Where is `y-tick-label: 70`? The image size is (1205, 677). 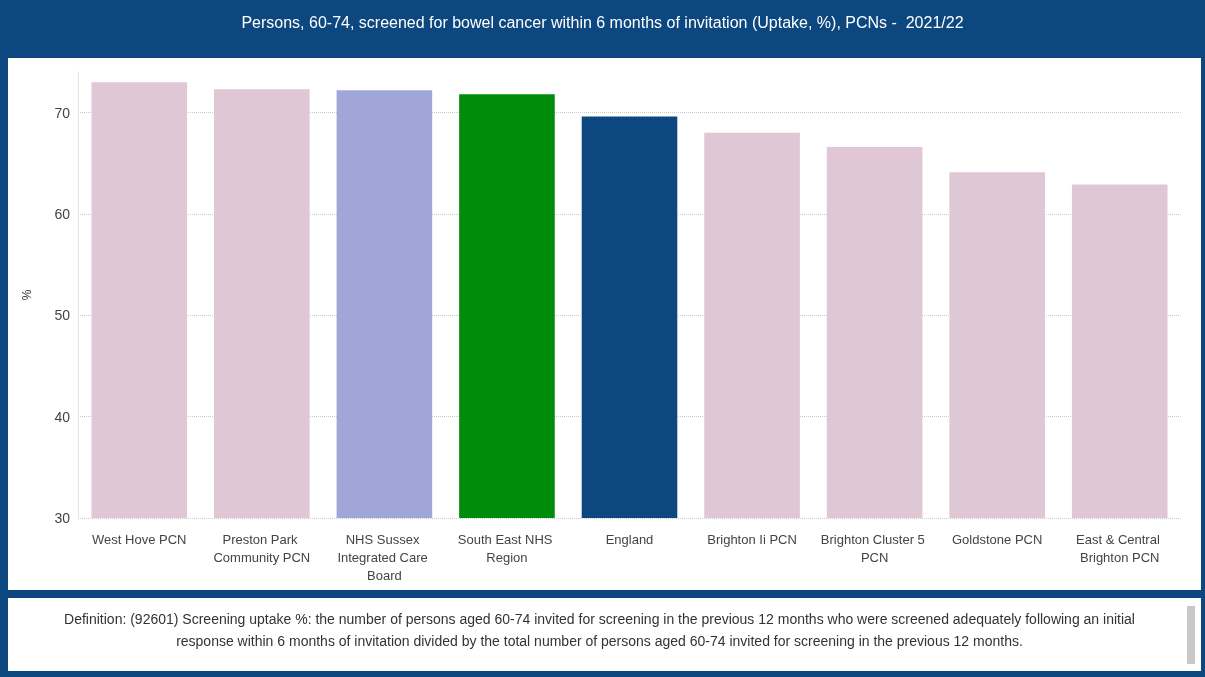
y-tick-label: 70 is located at coordinates (62, 112).